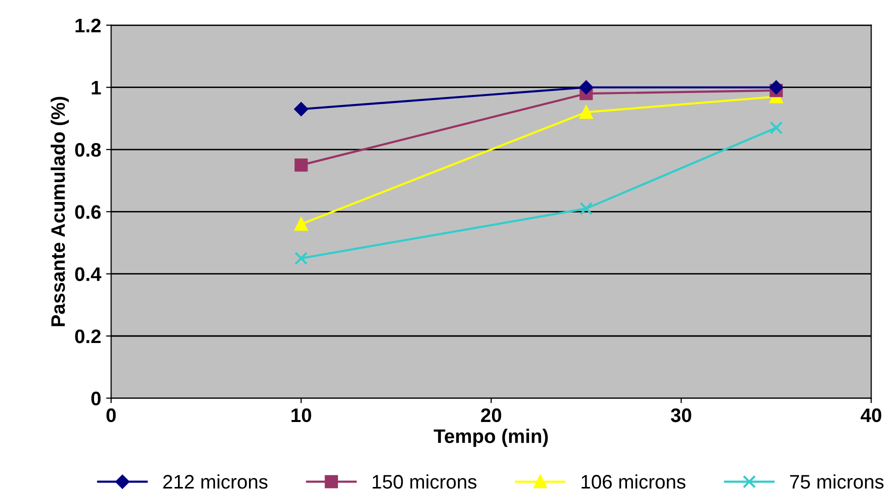 The width and height of the screenshot is (889, 504). What do you see at coordinates (215, 481) in the screenshot?
I see `legend-label: 212 microns` at bounding box center [215, 481].